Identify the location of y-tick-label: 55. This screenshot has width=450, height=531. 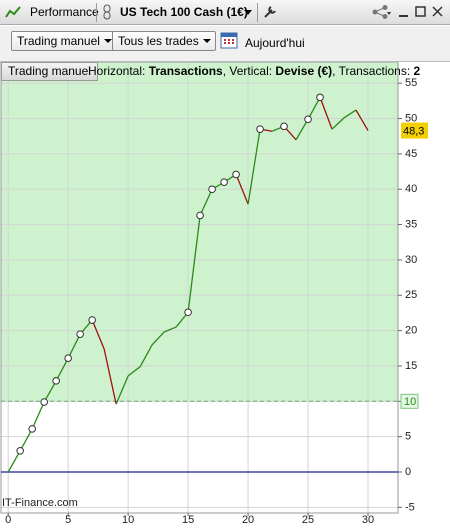
(411, 83).